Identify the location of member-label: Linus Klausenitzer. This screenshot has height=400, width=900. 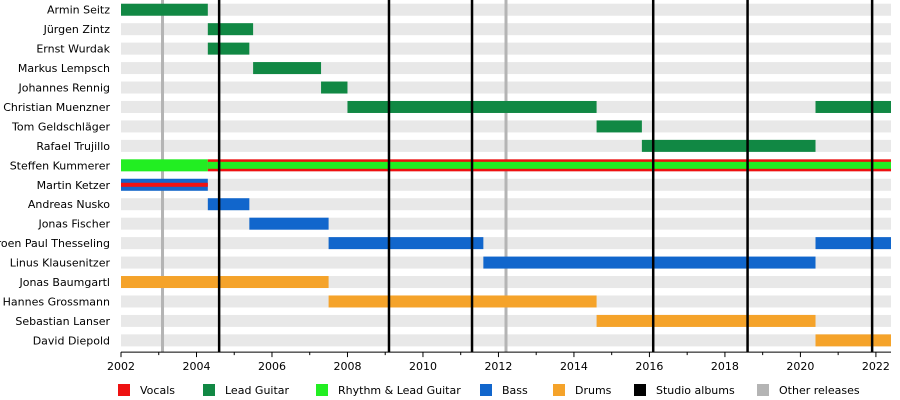
(60, 263).